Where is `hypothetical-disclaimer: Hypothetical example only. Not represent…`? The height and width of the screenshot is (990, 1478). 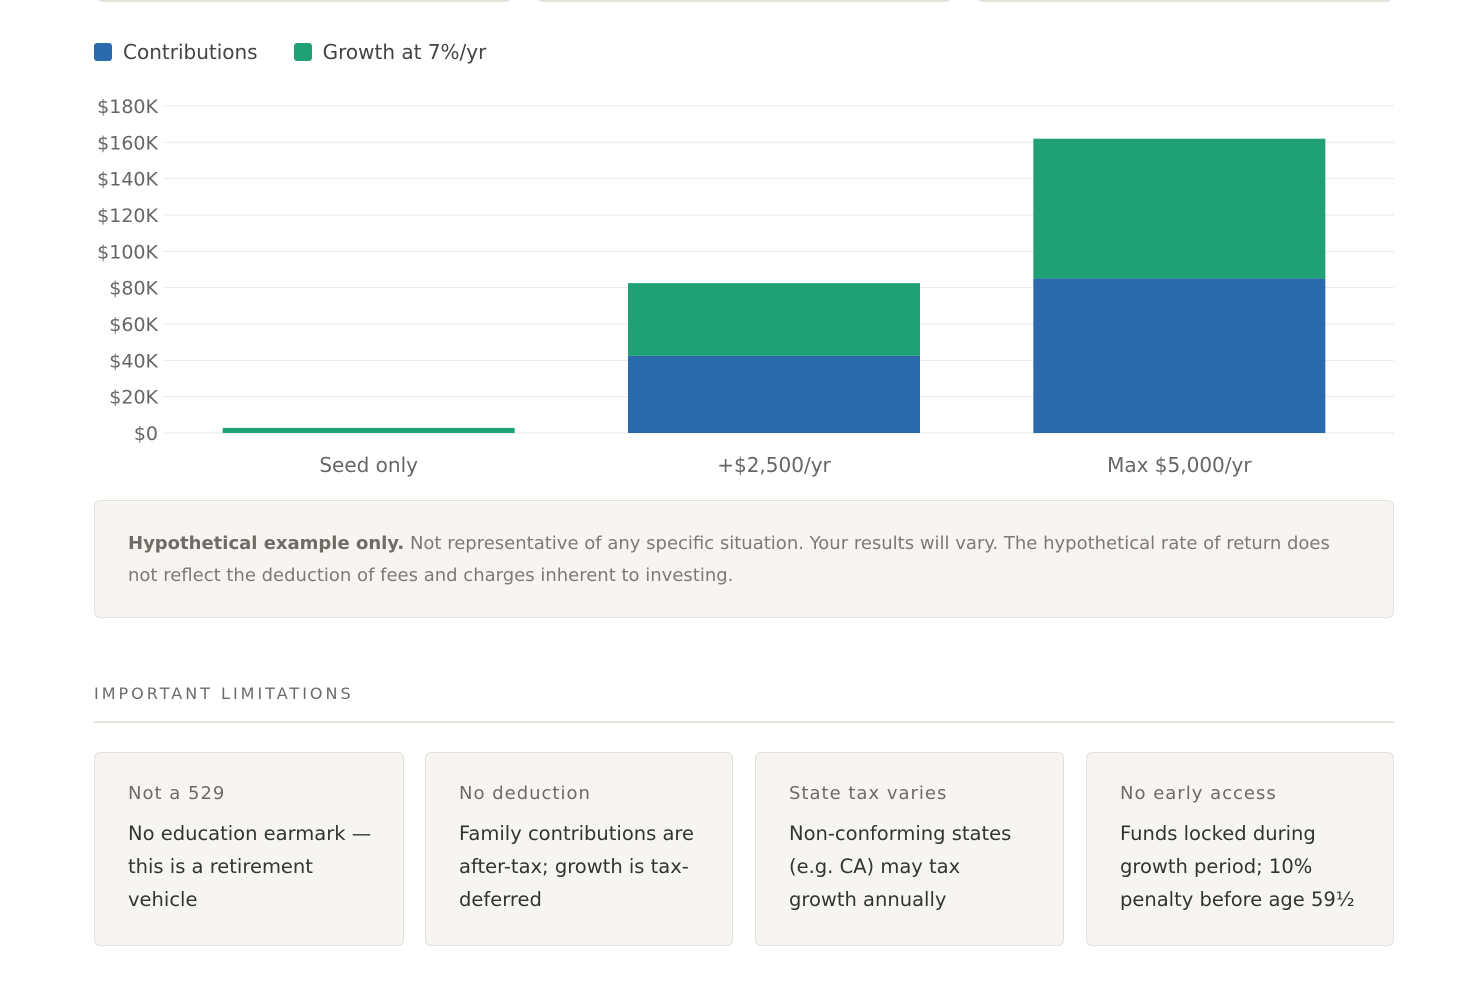
hypothetical-disclaimer: Hypothetical example only. Not represent… is located at coordinates (744, 559).